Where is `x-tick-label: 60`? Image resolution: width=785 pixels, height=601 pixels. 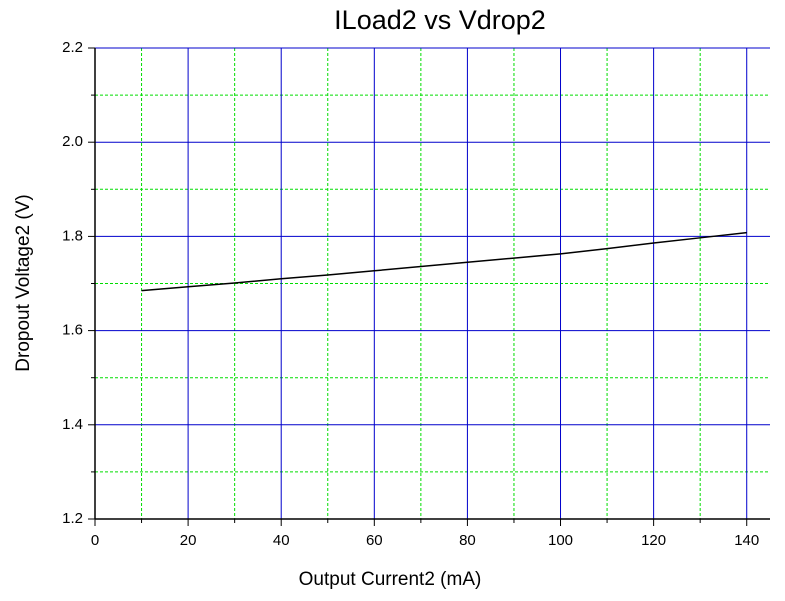 x-tick-label: 60 is located at coordinates (374, 540).